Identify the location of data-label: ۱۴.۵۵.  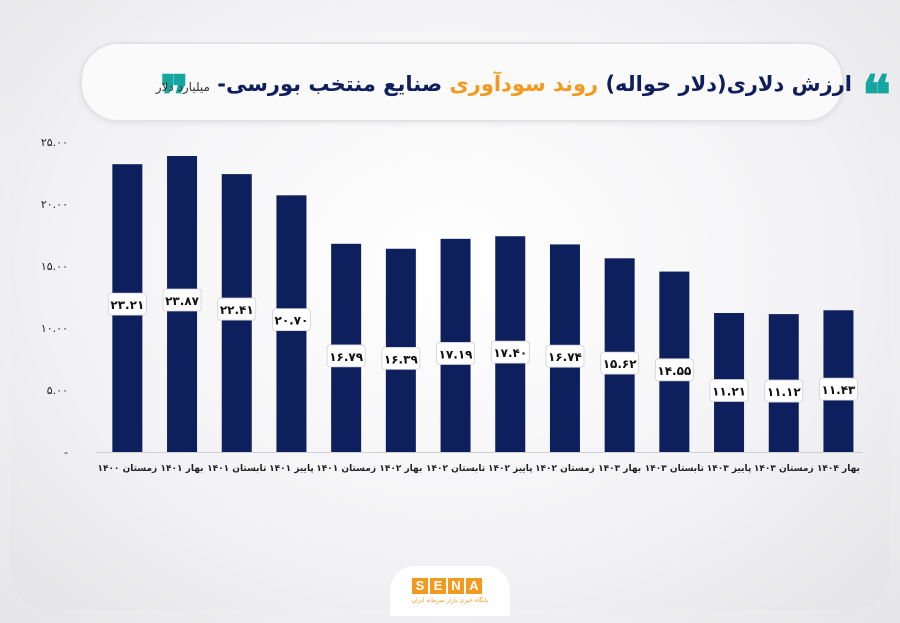
(674, 370).